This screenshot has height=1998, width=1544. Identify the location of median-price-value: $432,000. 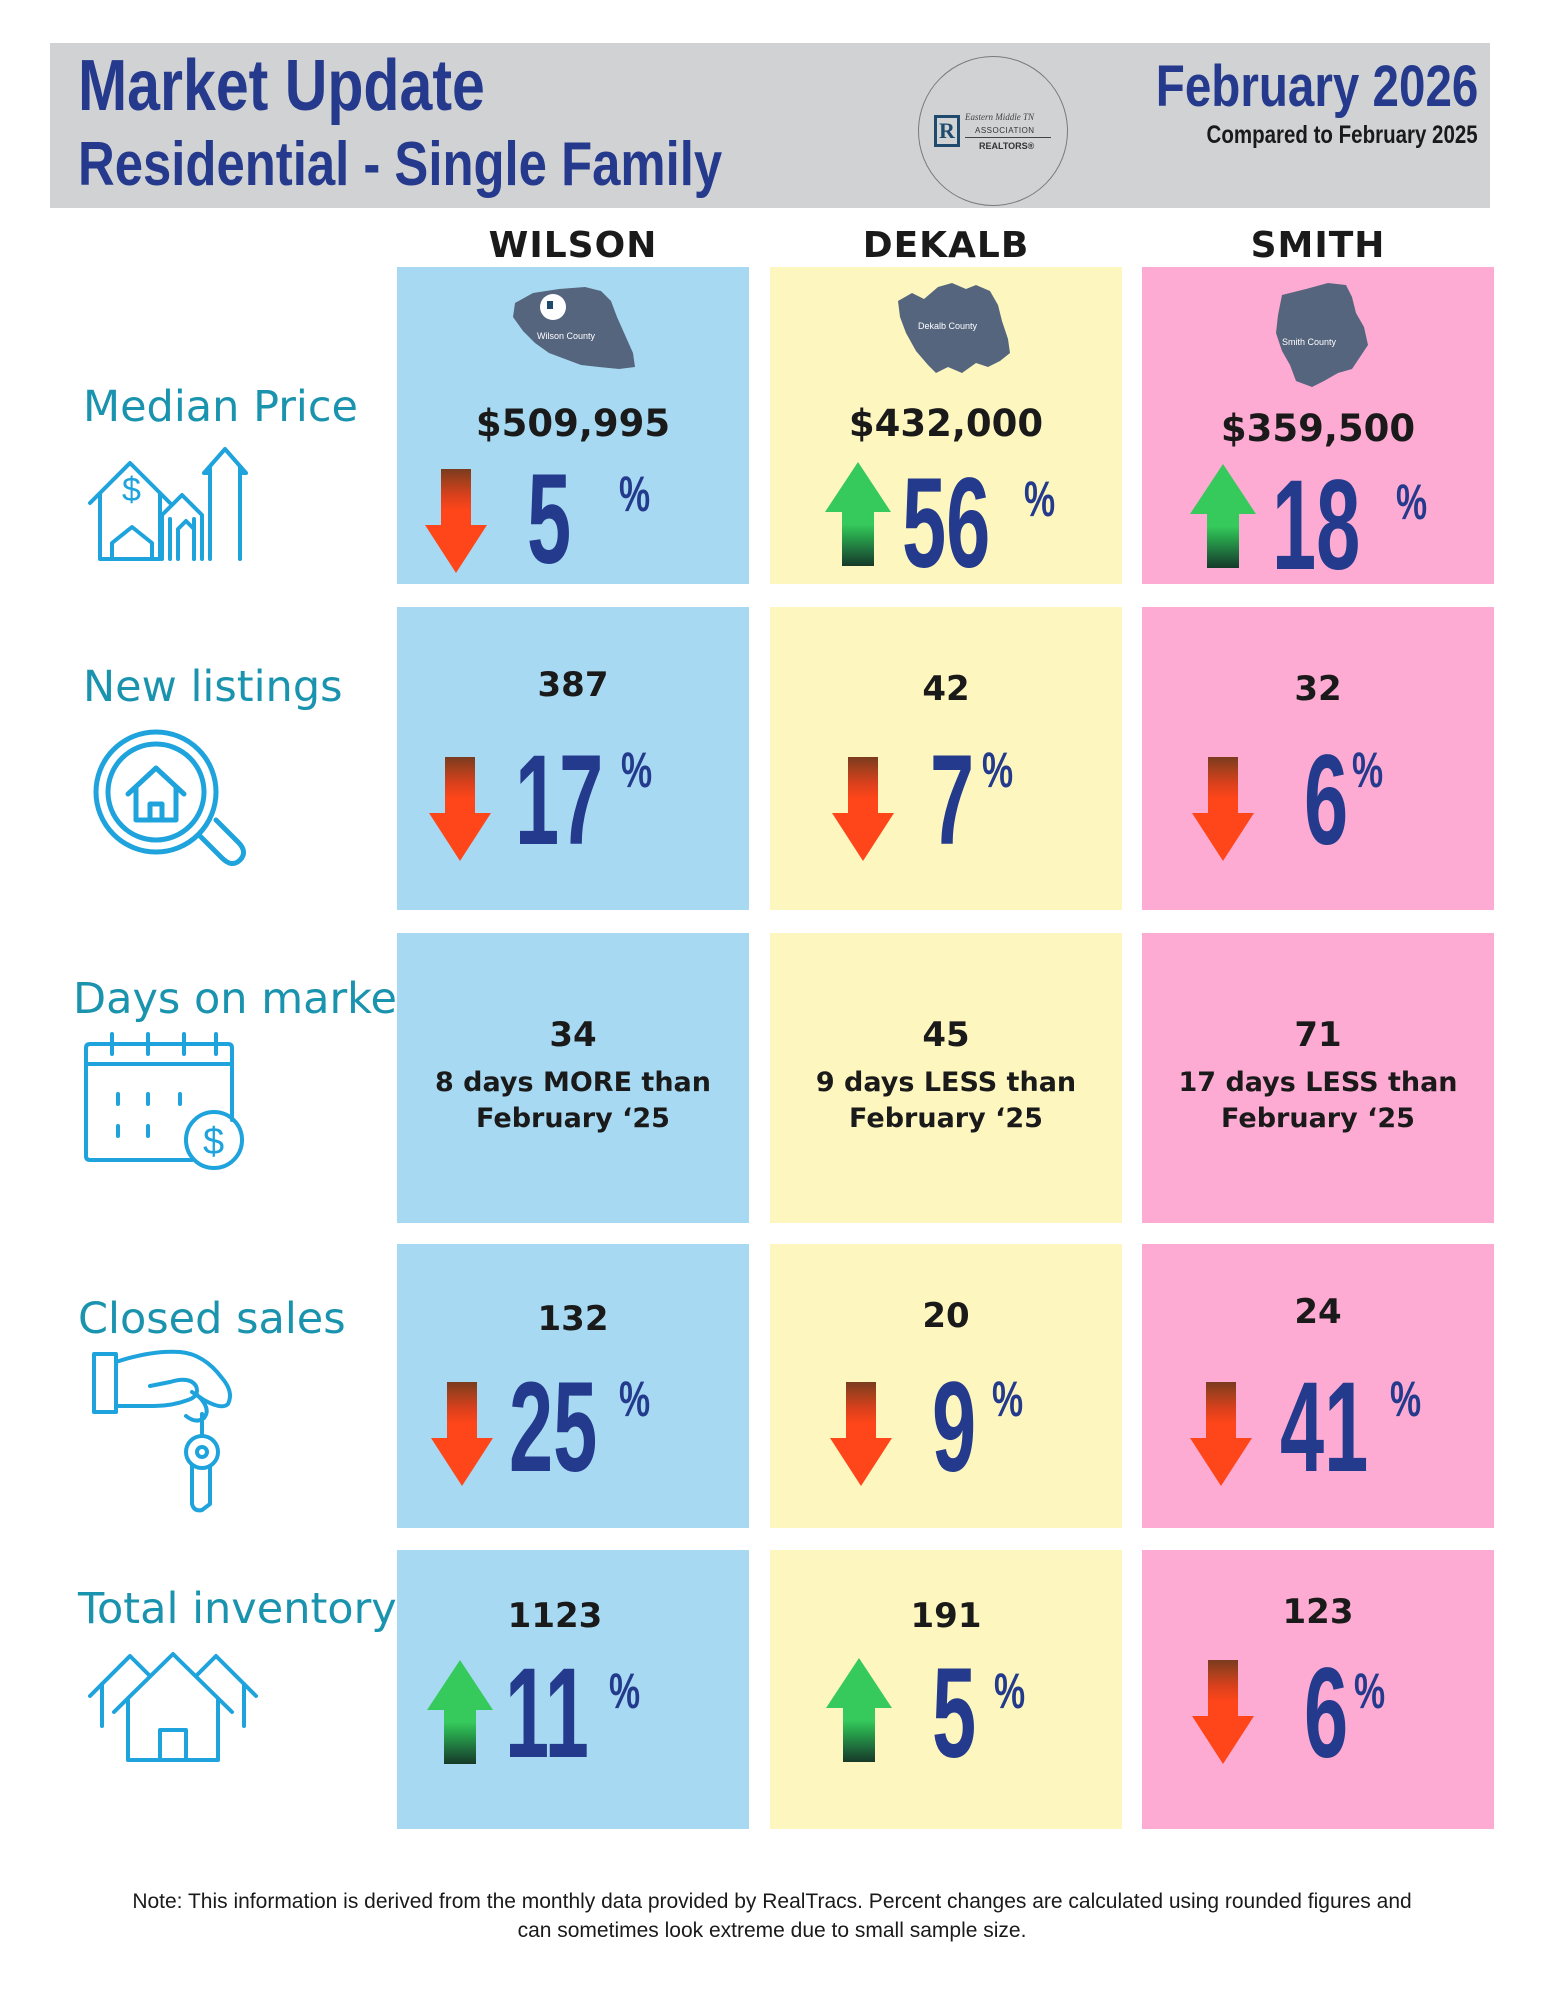
(946, 423).